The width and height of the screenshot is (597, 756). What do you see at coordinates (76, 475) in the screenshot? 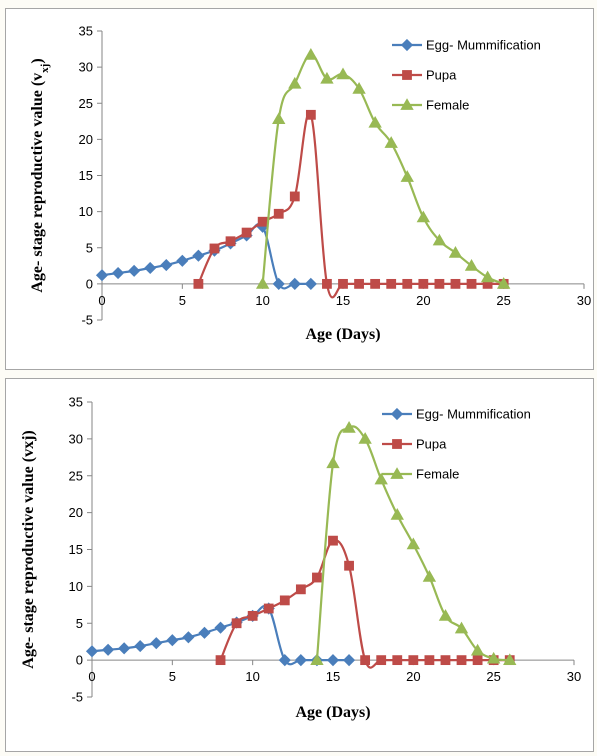
I see `y-tick-label: 25` at bounding box center [76, 475].